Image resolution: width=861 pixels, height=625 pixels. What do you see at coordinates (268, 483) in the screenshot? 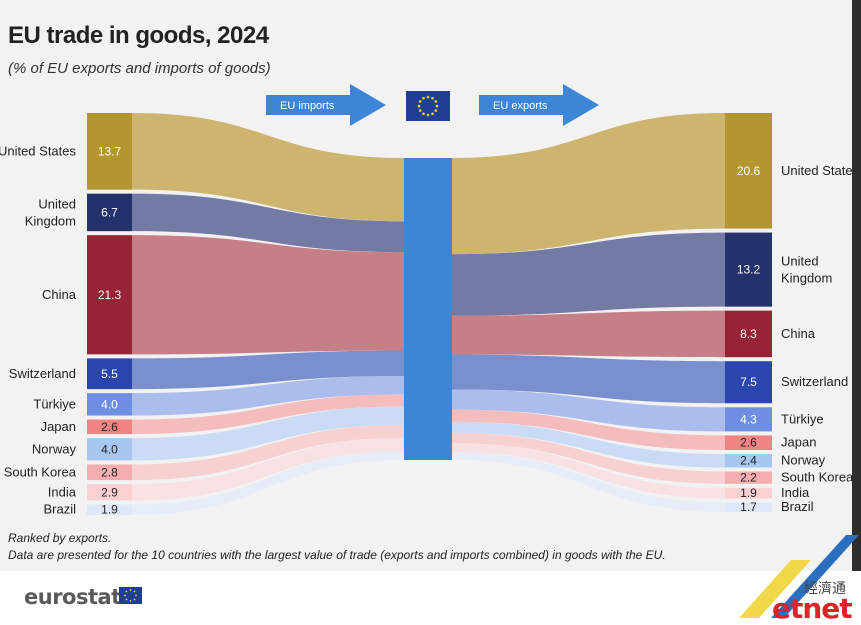
I see `import-flow-brazil` at bounding box center [268, 483].